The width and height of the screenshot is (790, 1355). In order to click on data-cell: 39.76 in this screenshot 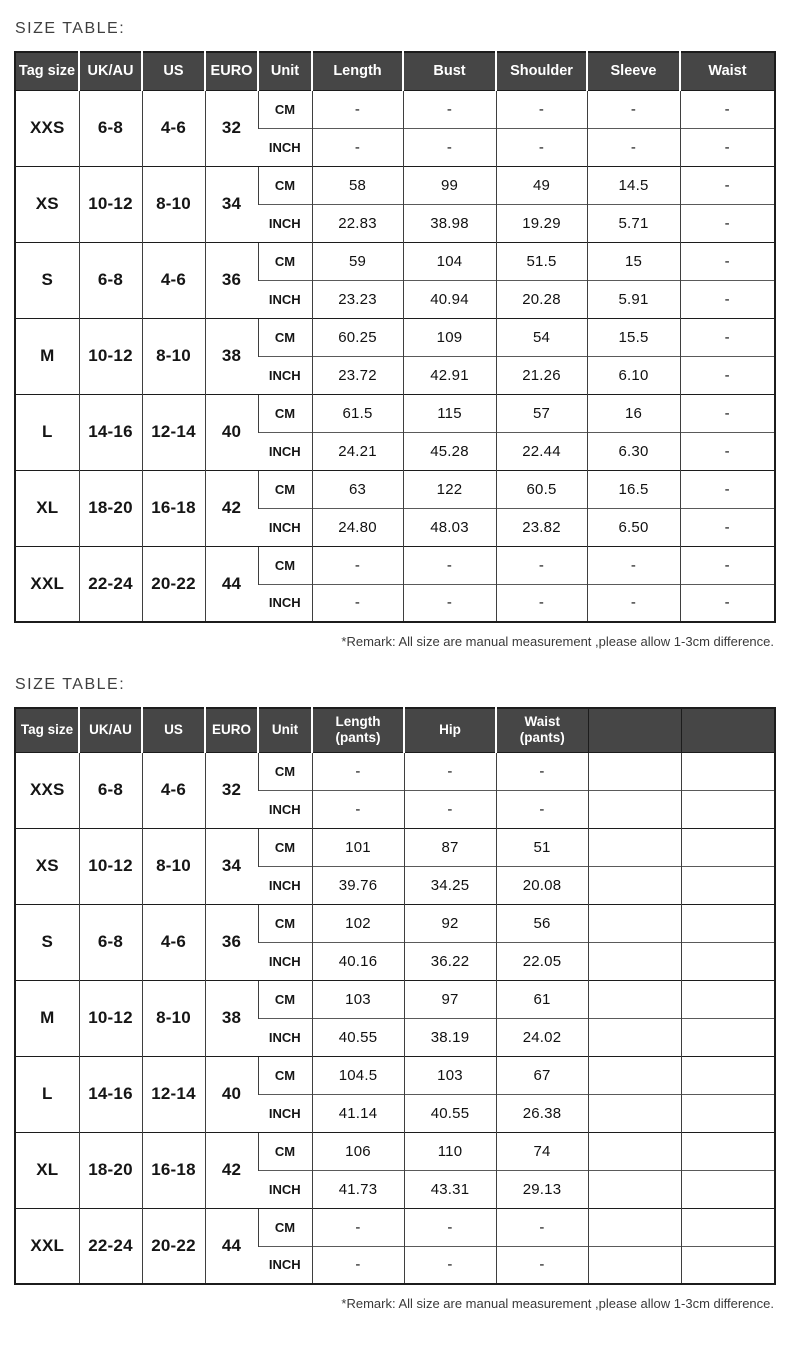, I will do `click(357, 884)`.